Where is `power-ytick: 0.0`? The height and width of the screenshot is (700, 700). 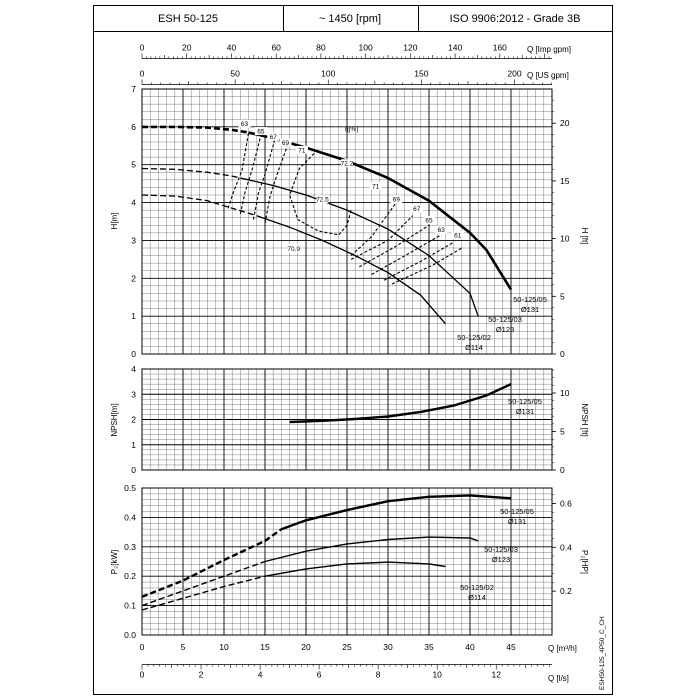
power-ytick: 0.0 is located at coordinates (130, 635).